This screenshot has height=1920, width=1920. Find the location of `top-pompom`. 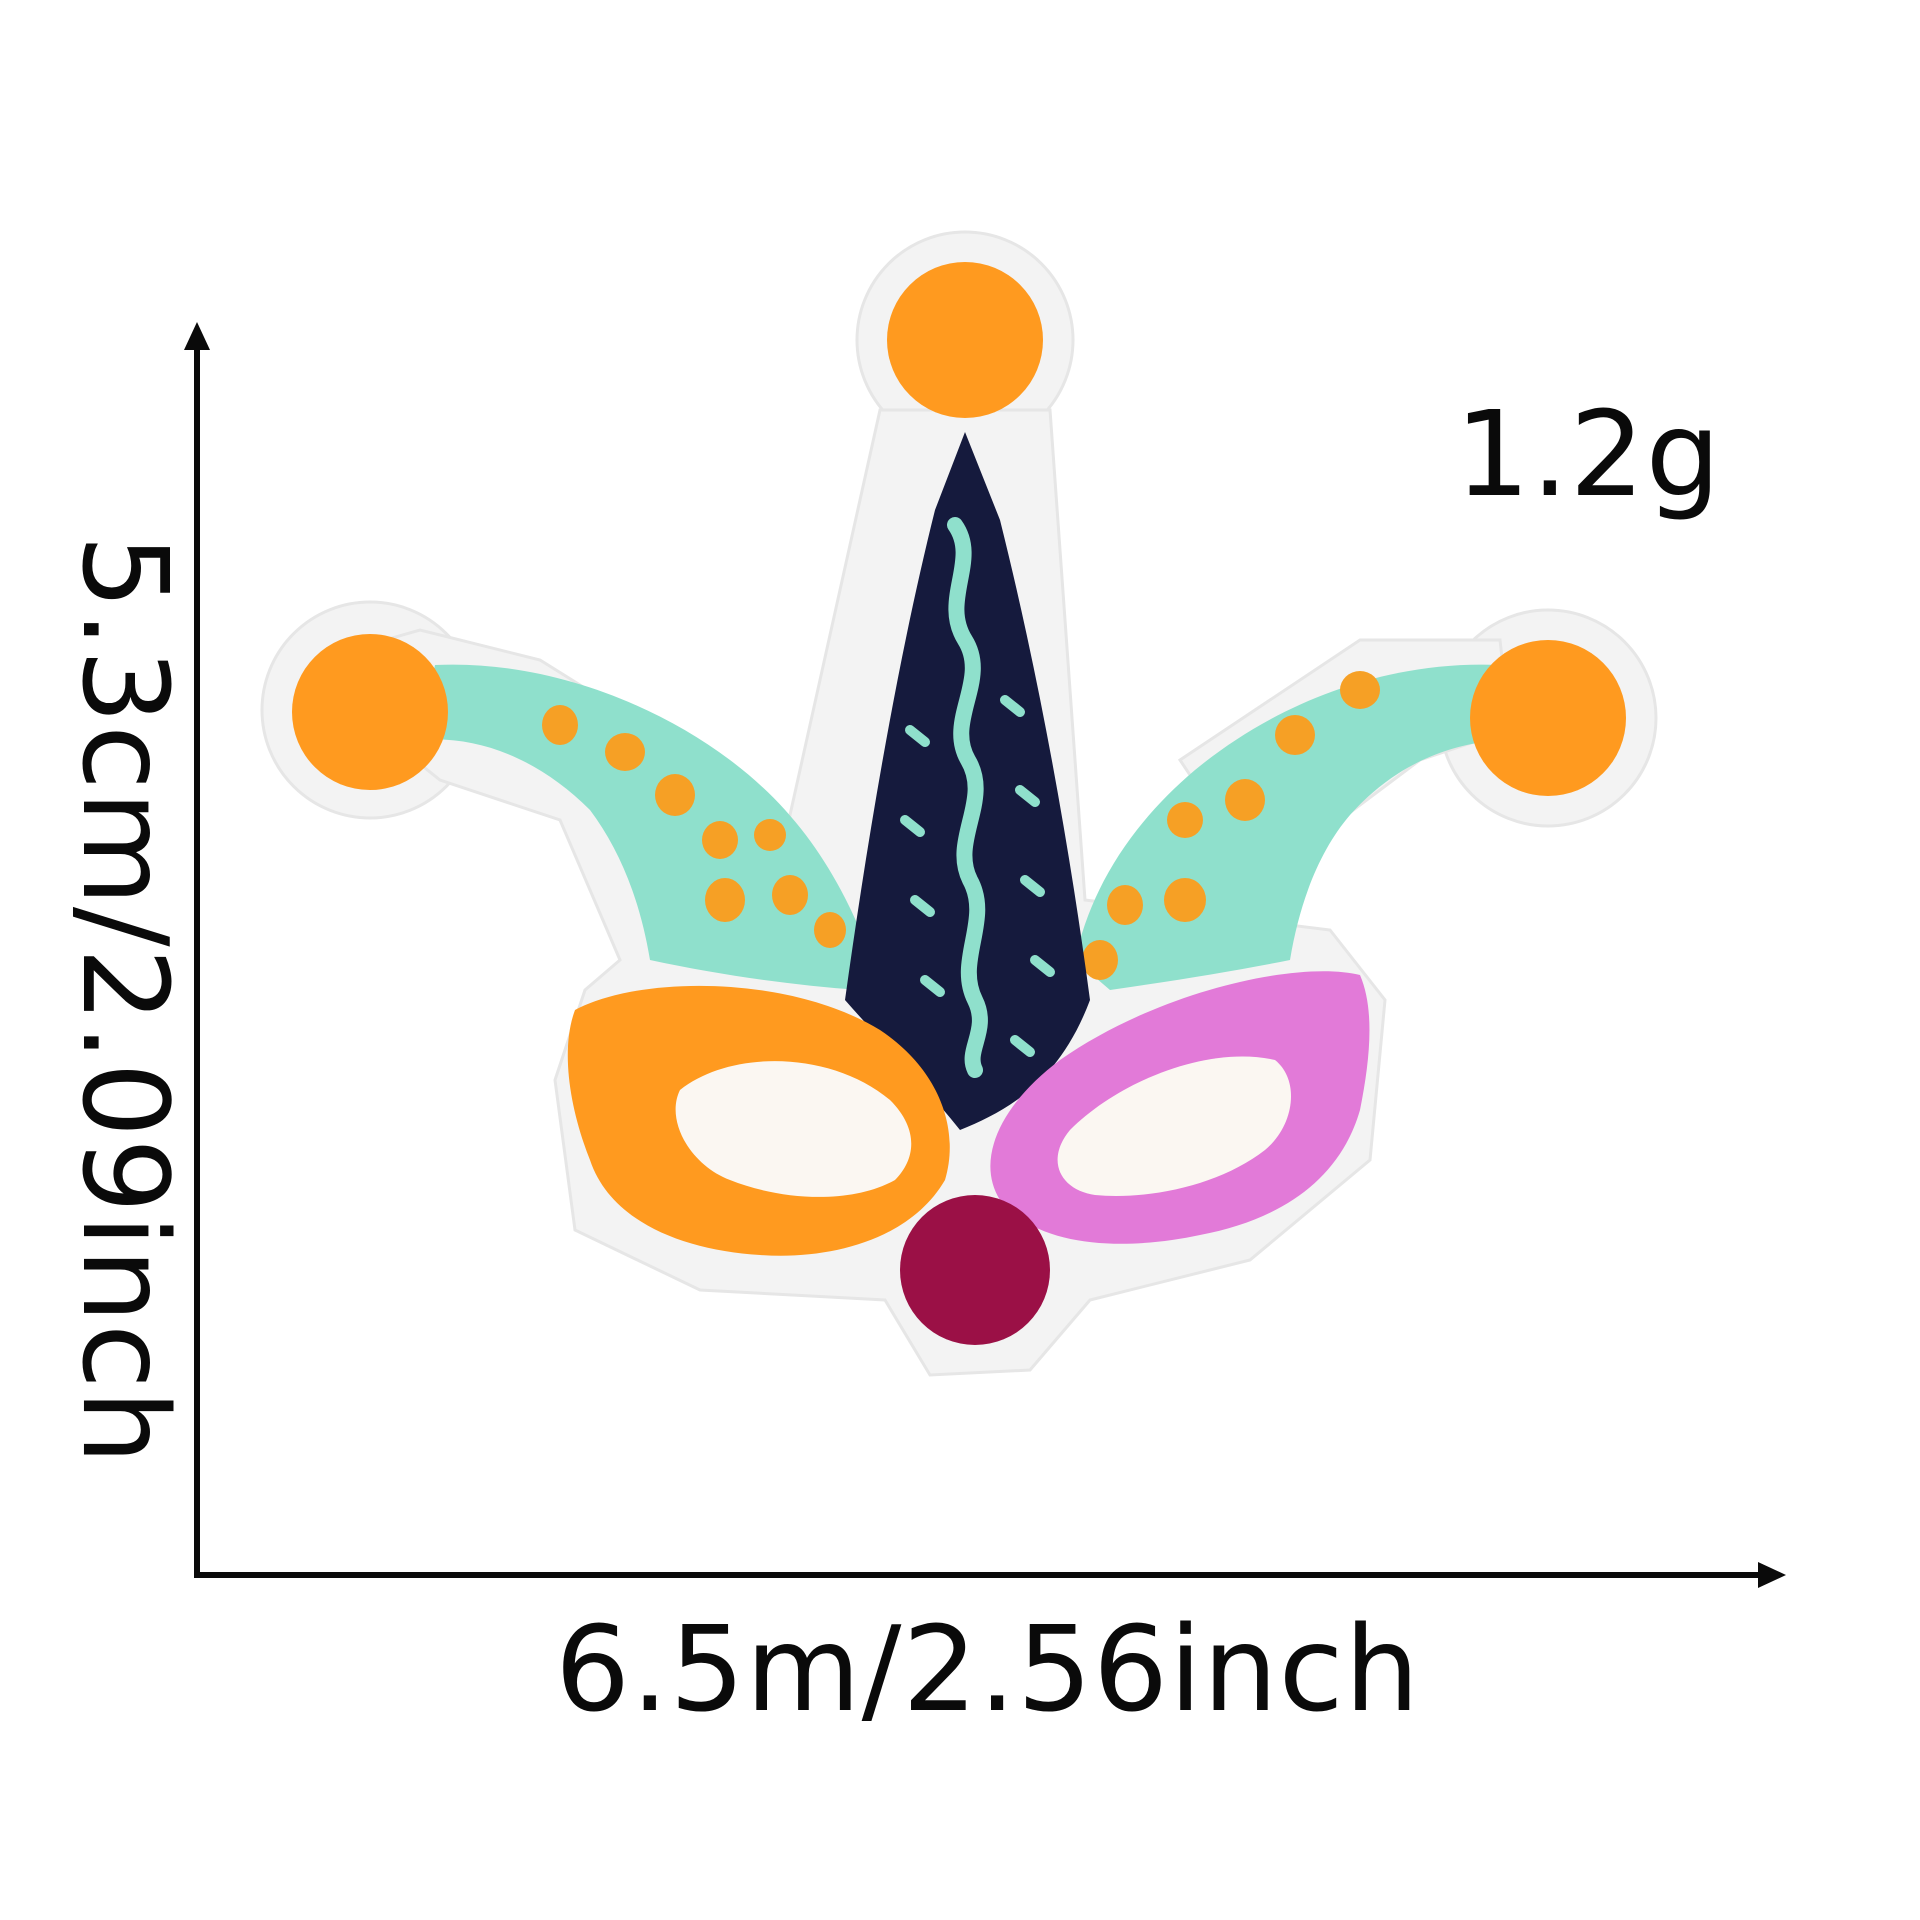

top-pompom is located at coordinates (965, 340).